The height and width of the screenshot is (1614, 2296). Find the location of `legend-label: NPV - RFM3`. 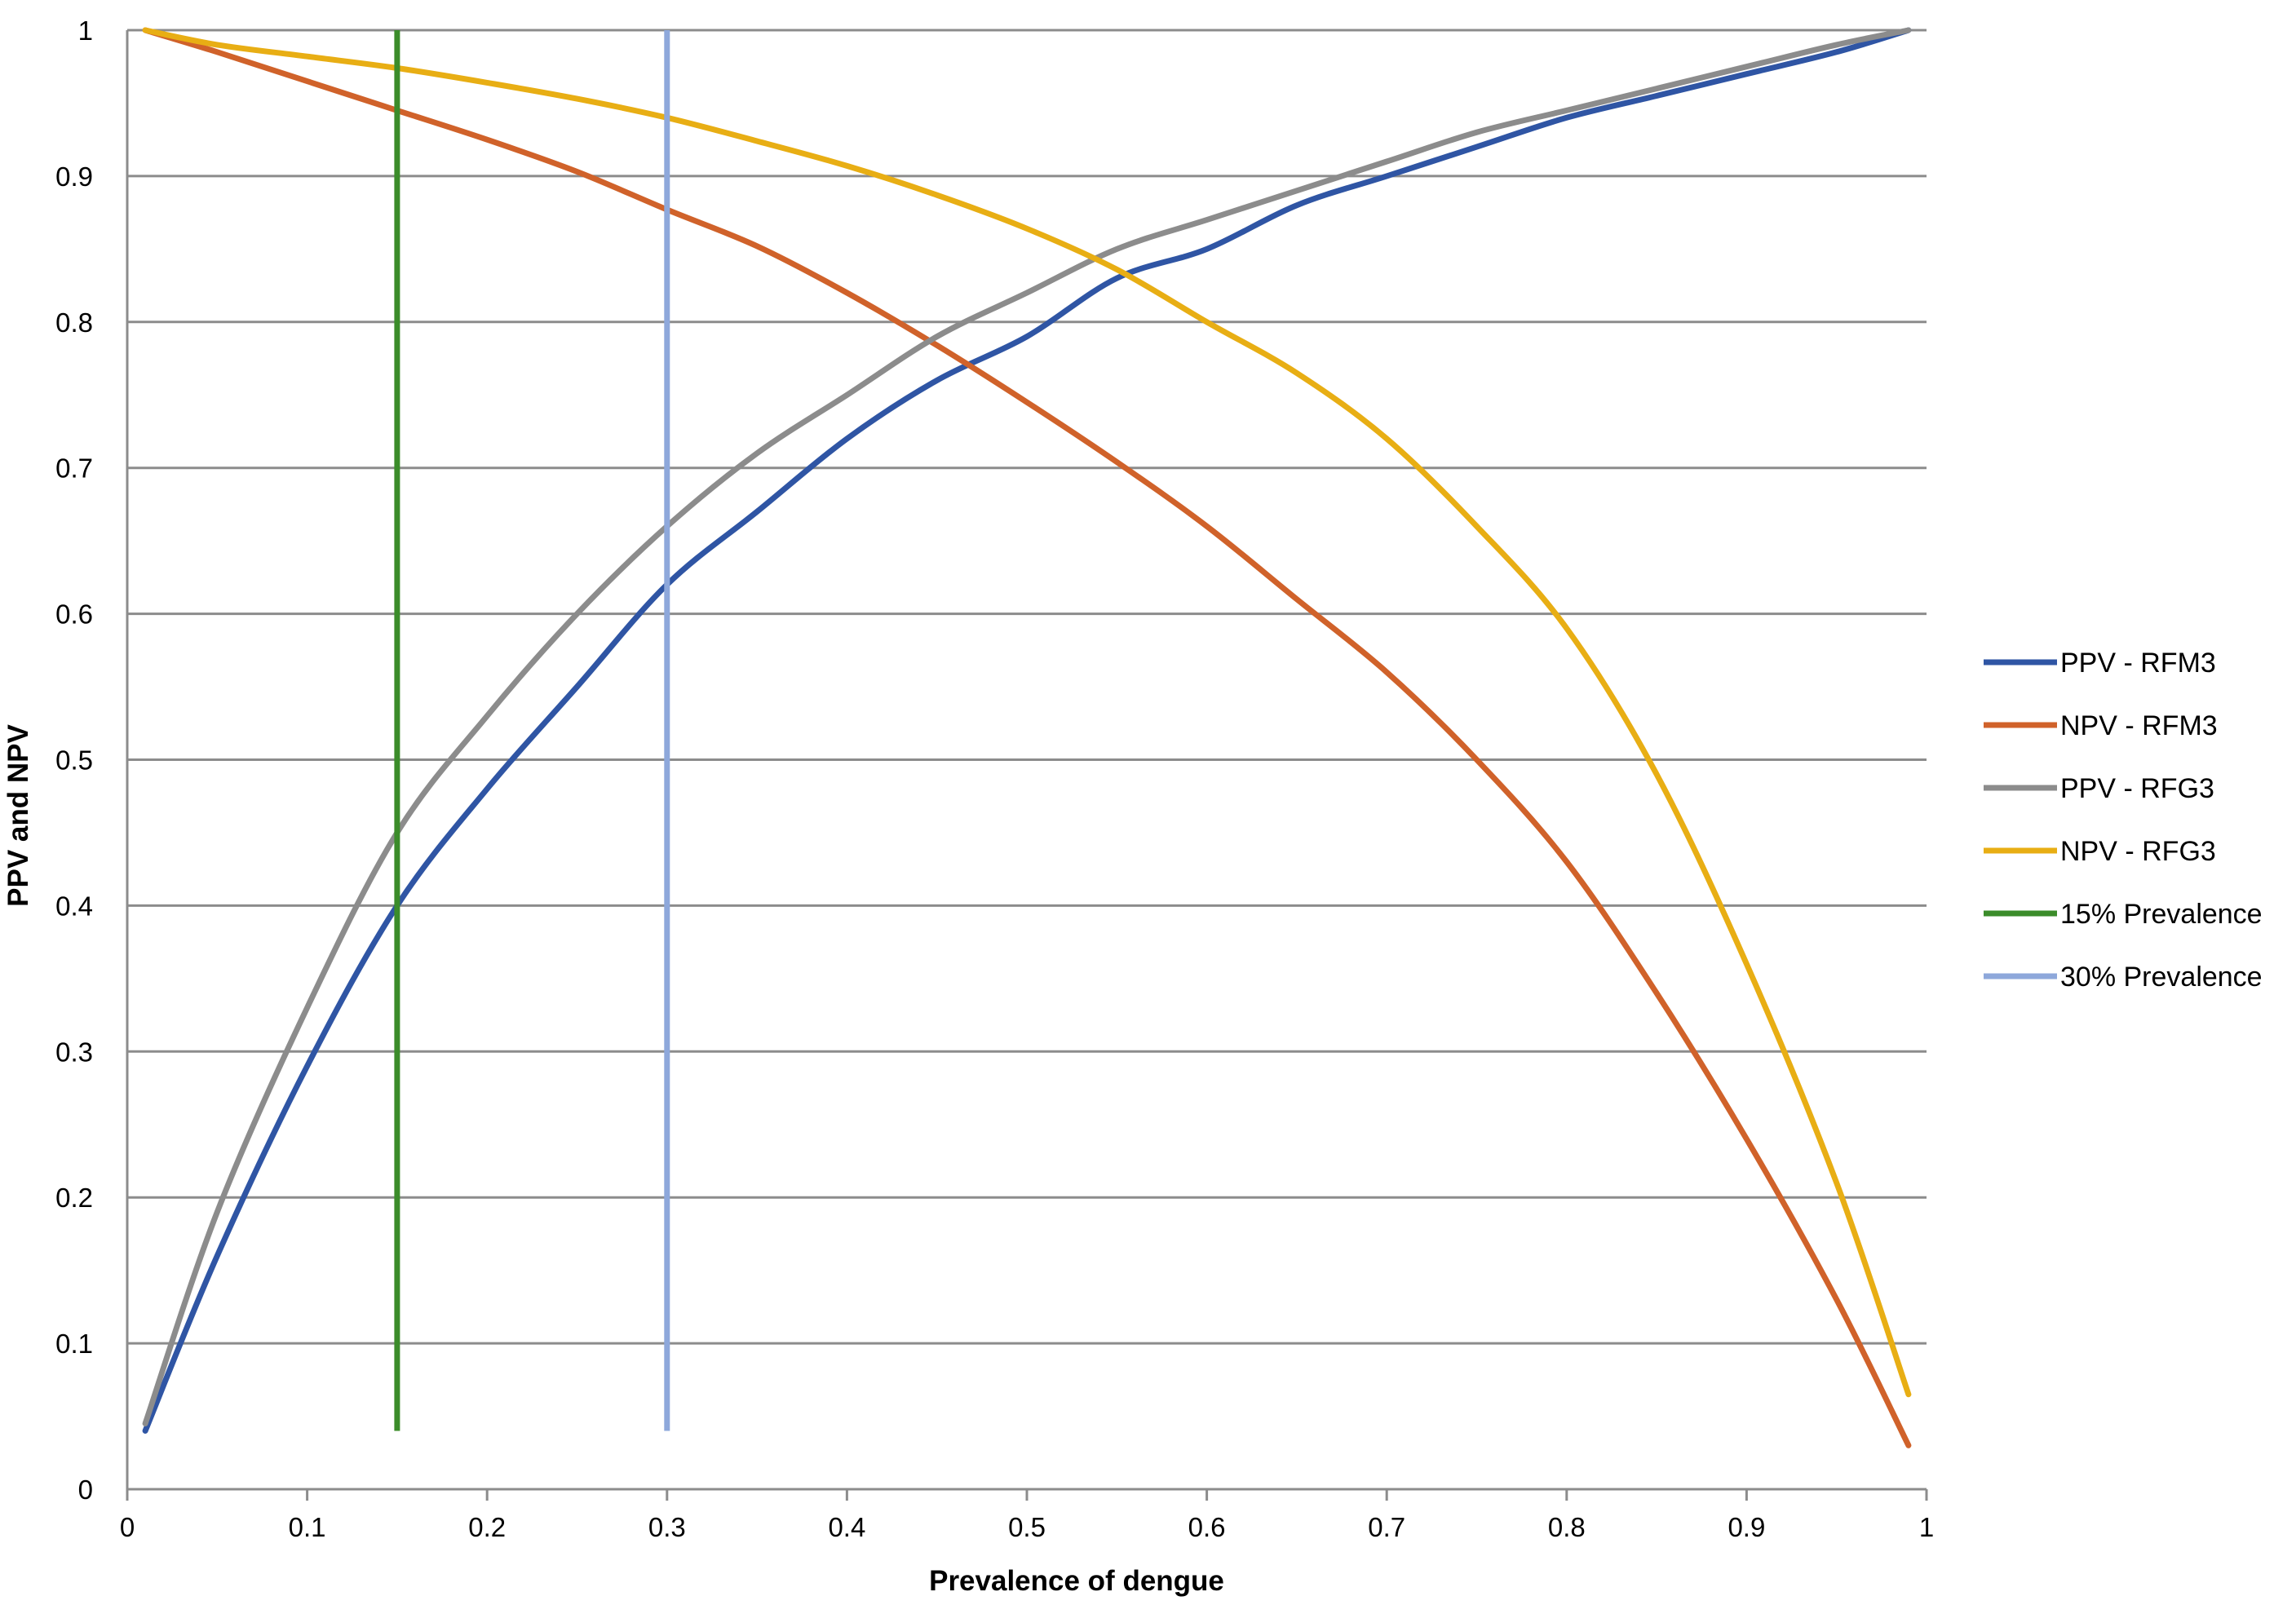

legend-label: NPV - RFM3 is located at coordinates (2139, 726).